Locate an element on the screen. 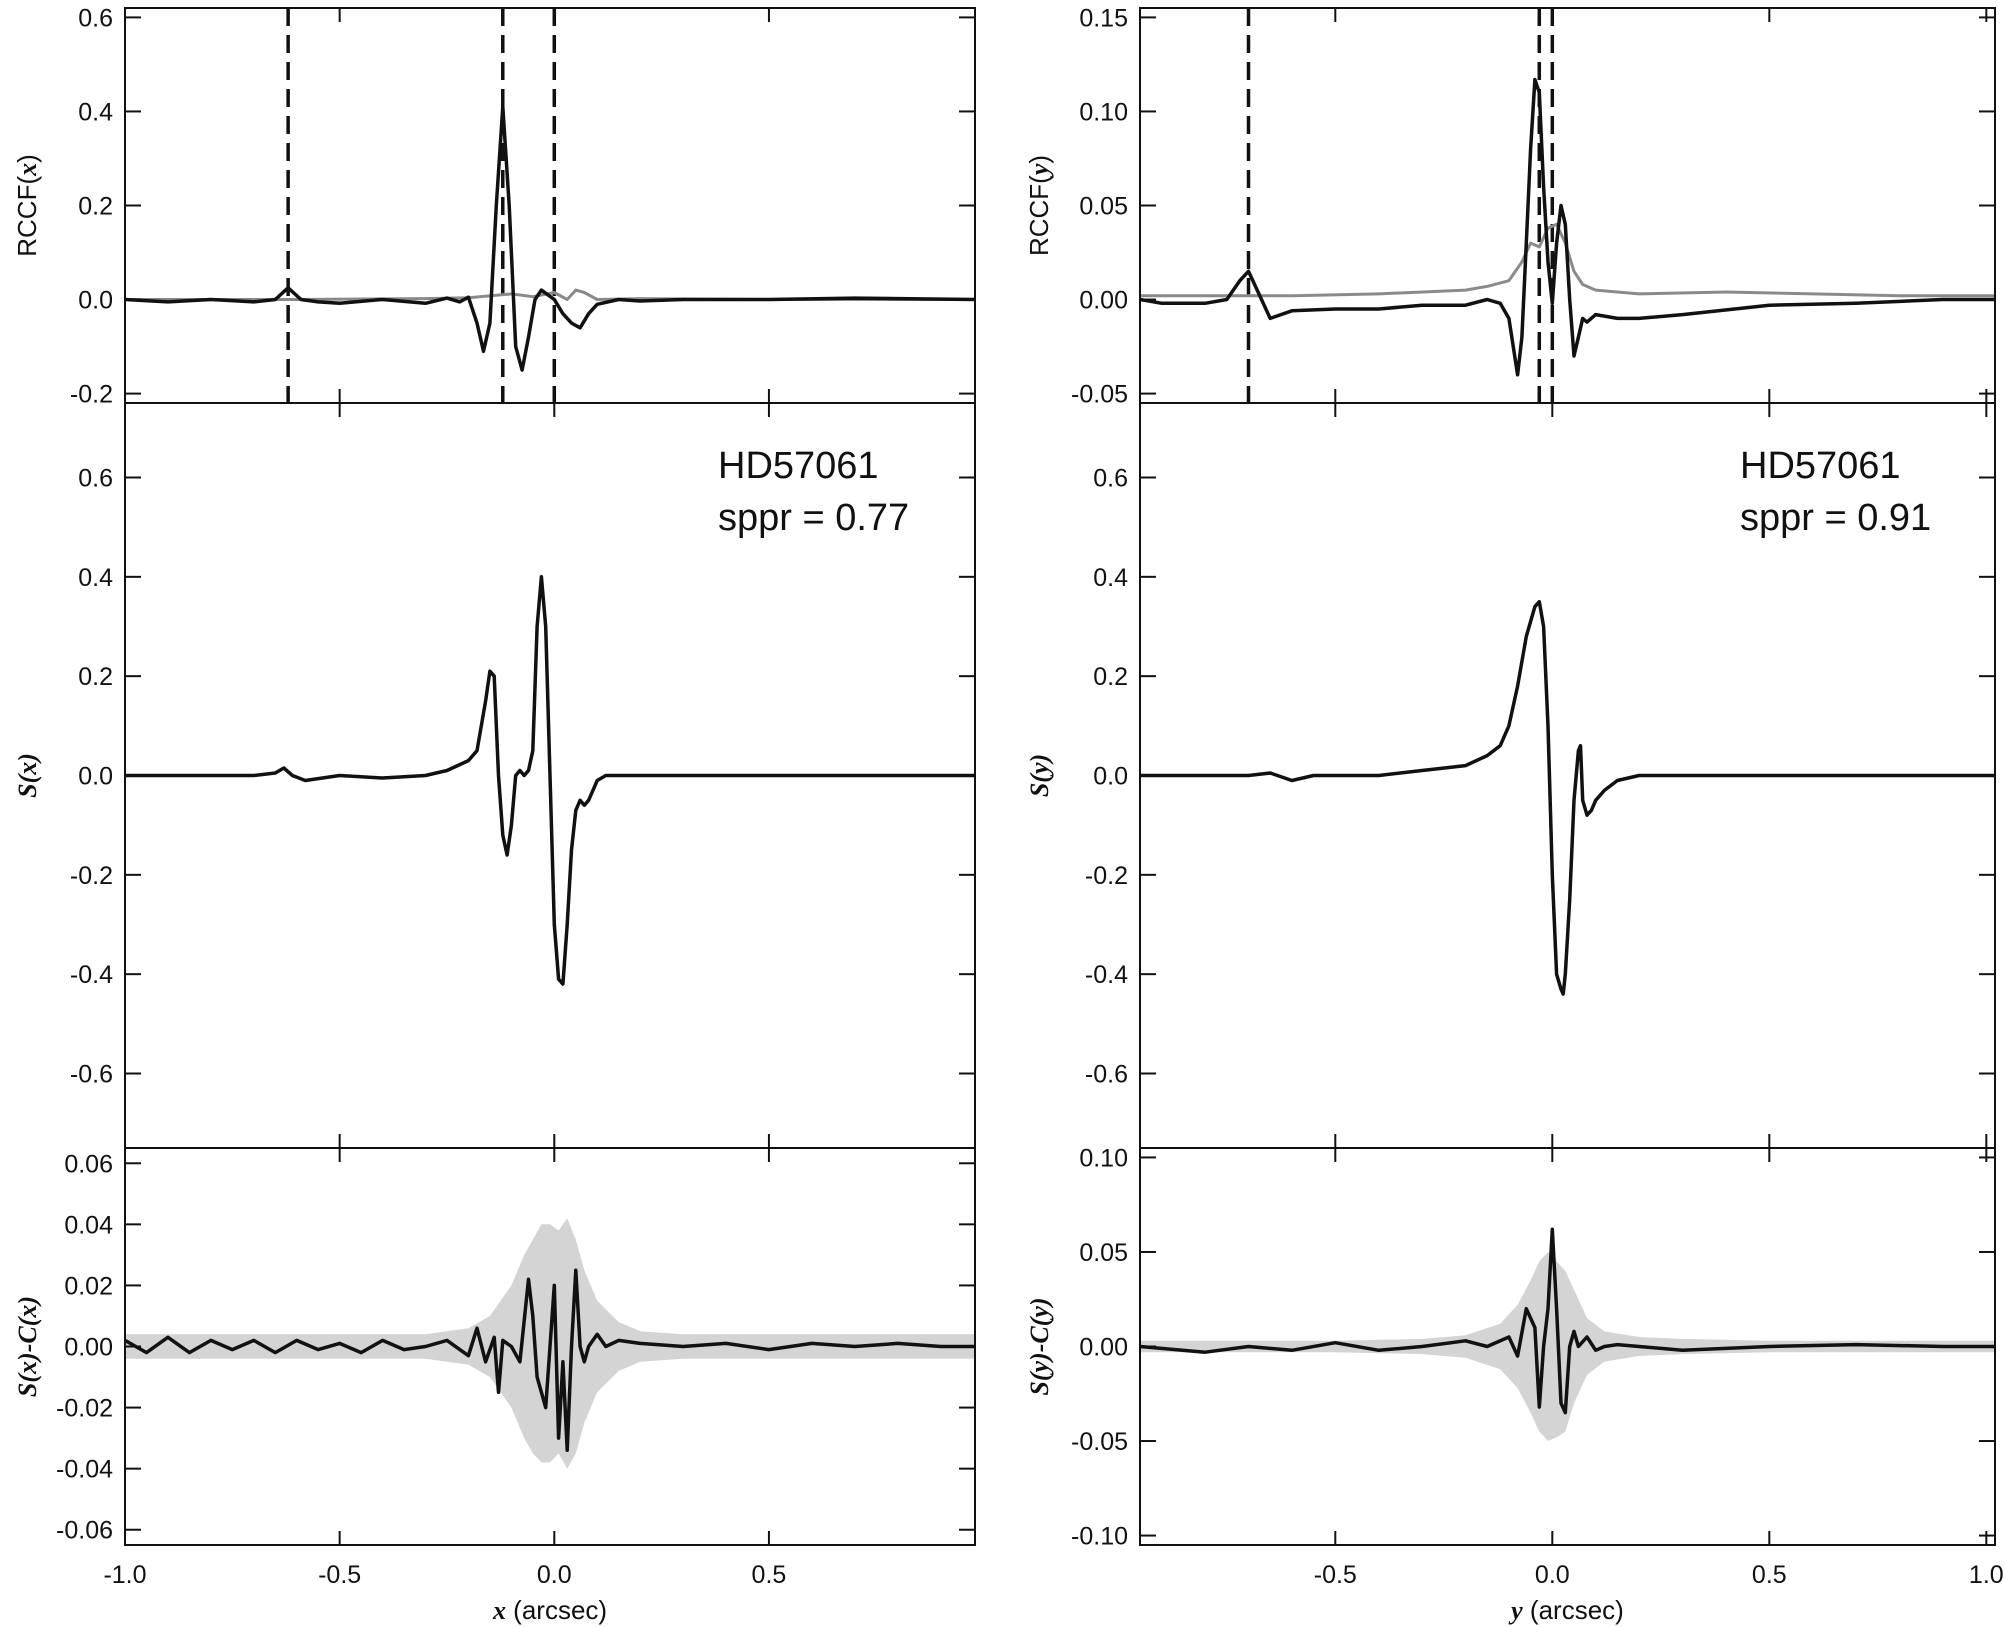  panel-y-residual-plot-area is located at coordinates (1567, 1334).